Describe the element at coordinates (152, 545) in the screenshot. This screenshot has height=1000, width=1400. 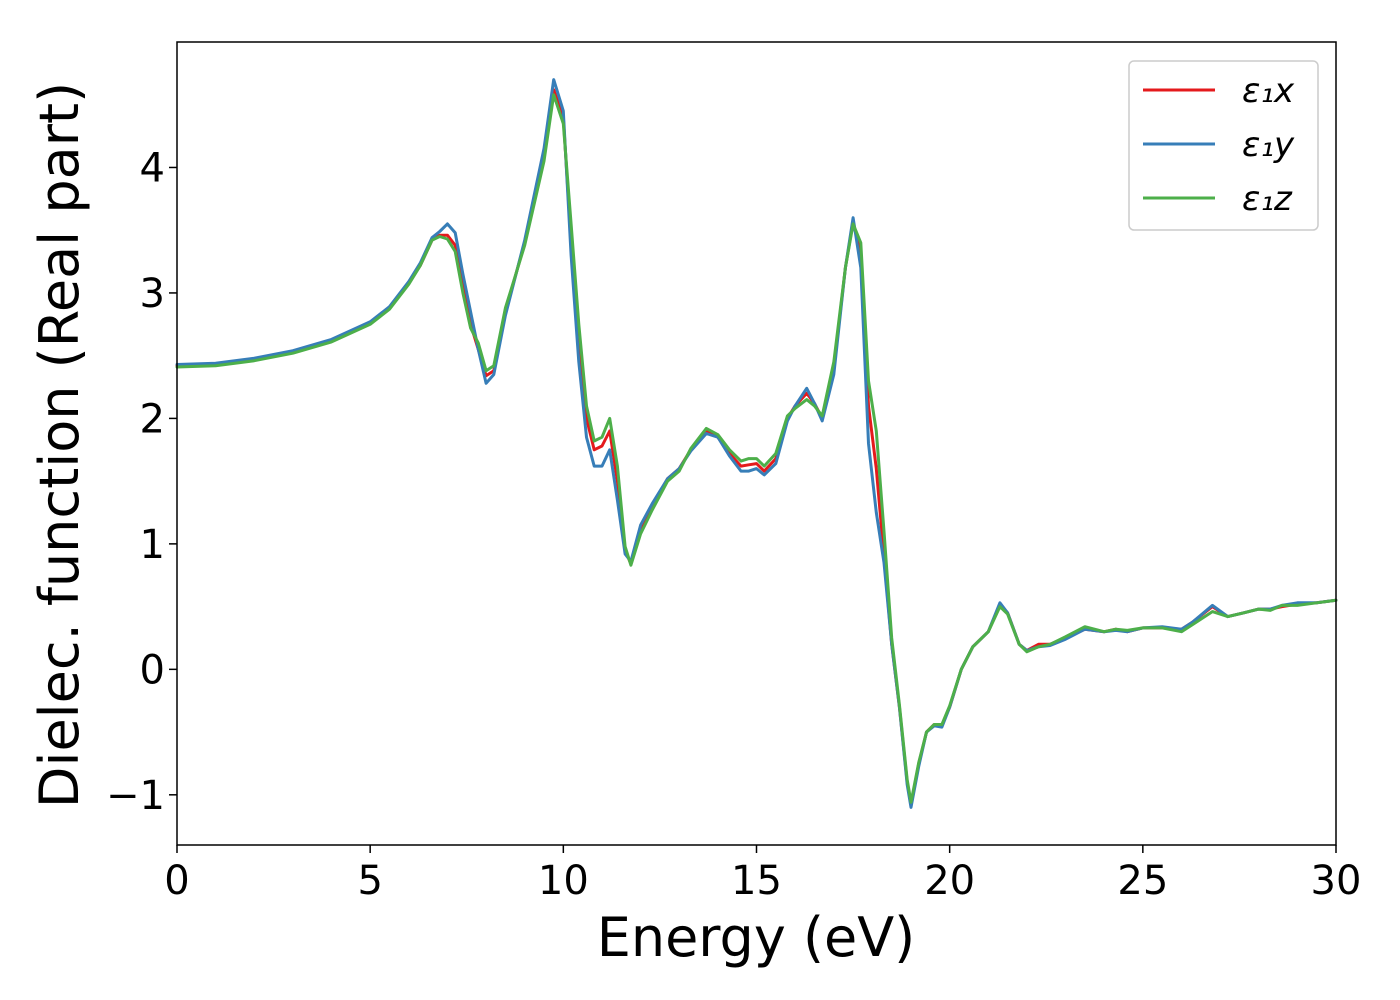
I see `y-tick-label: 1` at that location.